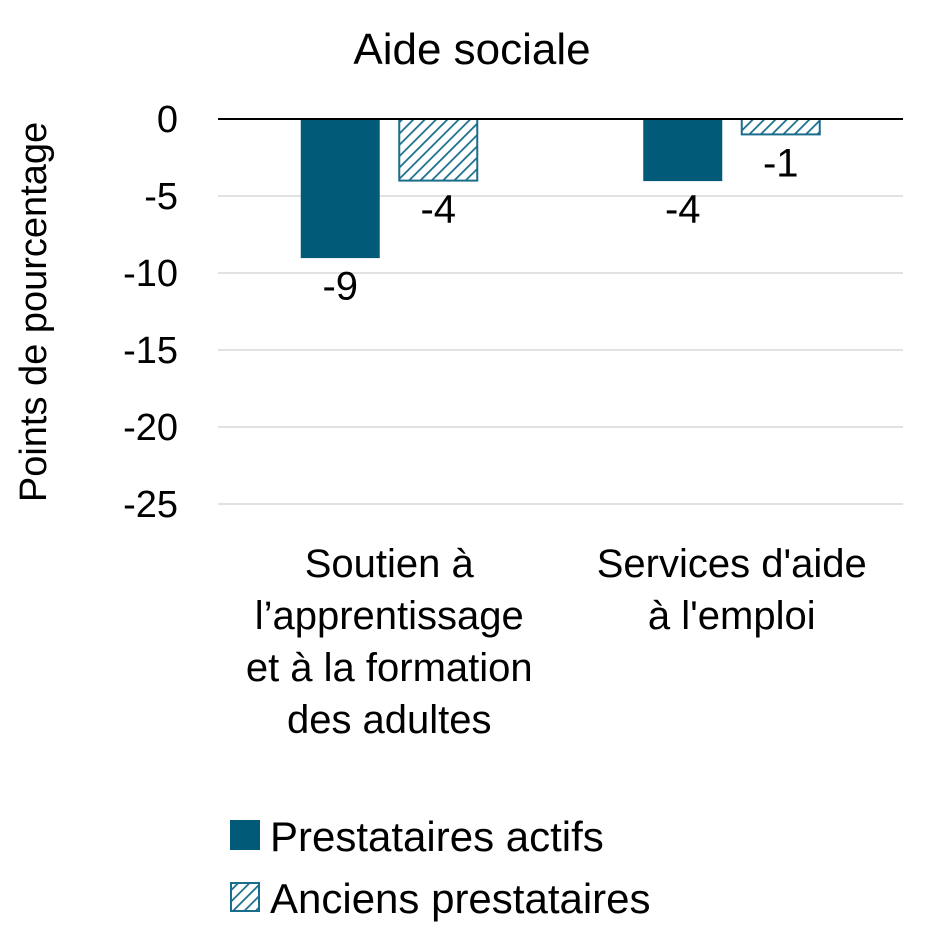  I want to click on chart-title: Aide sociale, so click(471, 49).